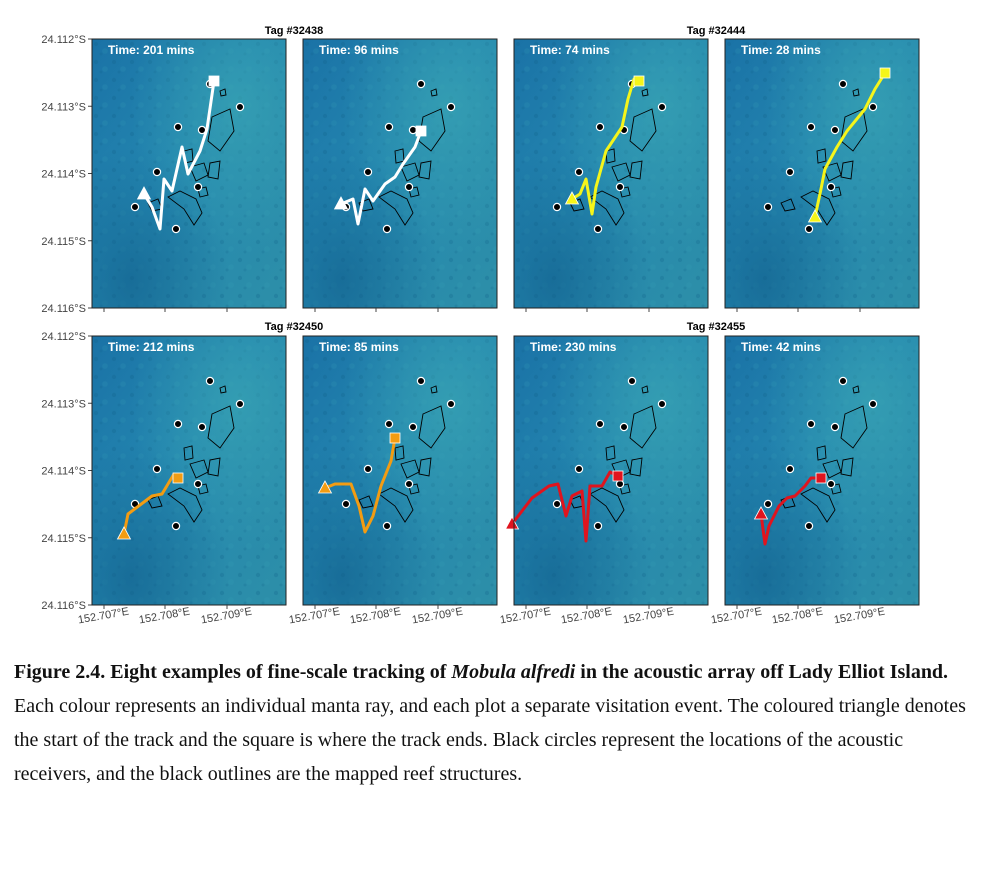 The width and height of the screenshot is (1000, 873). What do you see at coordinates (63, 40) in the screenshot?
I see `y-tick-label: 24.112°S` at bounding box center [63, 40].